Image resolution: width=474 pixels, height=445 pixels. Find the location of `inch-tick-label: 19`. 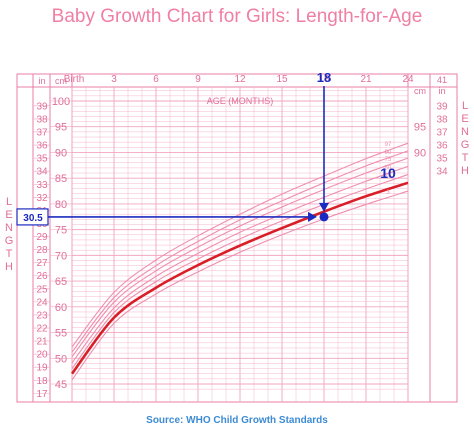

inch-tick-label: 19 is located at coordinates (42, 368).